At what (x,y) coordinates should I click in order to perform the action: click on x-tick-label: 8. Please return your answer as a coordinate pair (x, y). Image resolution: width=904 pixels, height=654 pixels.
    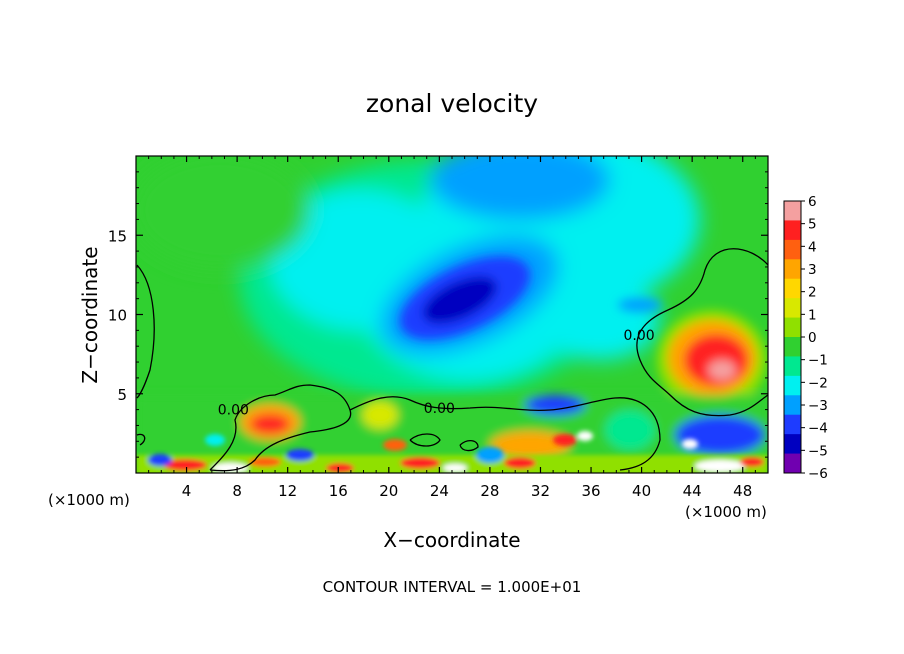
    Looking at the image, I should click on (237, 491).